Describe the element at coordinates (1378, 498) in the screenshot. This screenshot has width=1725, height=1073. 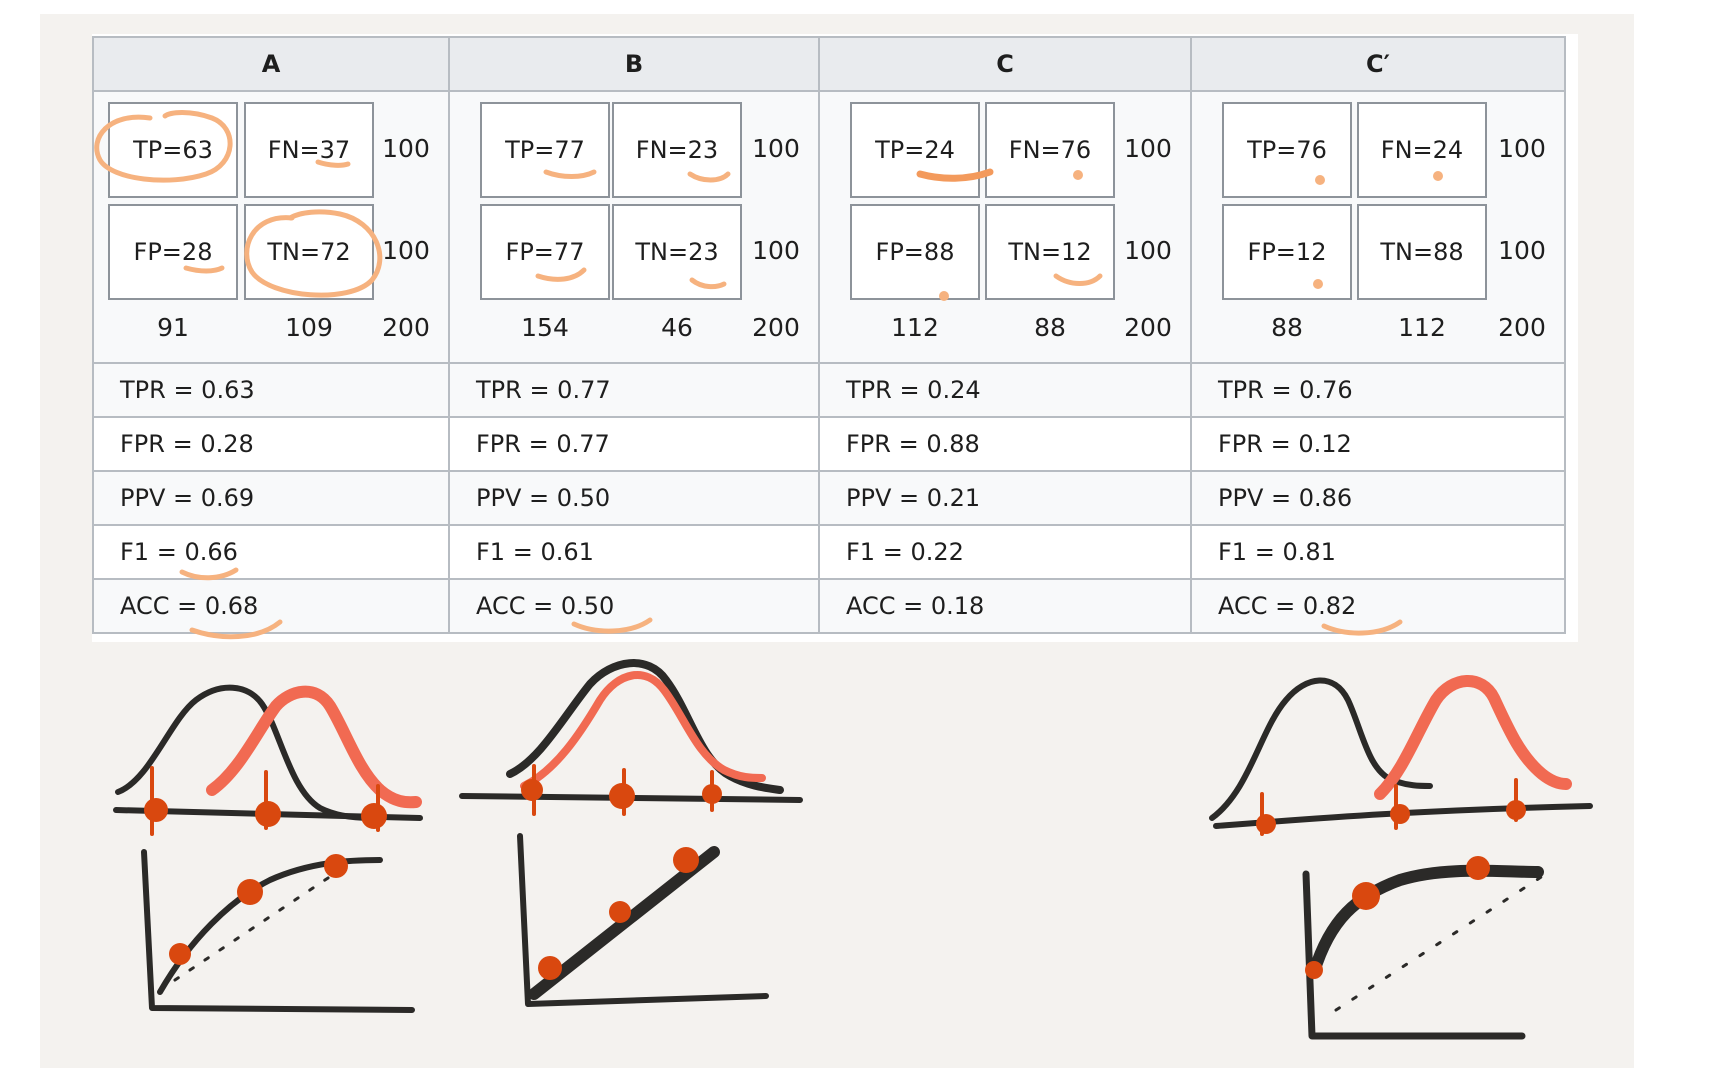
I see `ppv-value: PPV = 0.86` at that location.